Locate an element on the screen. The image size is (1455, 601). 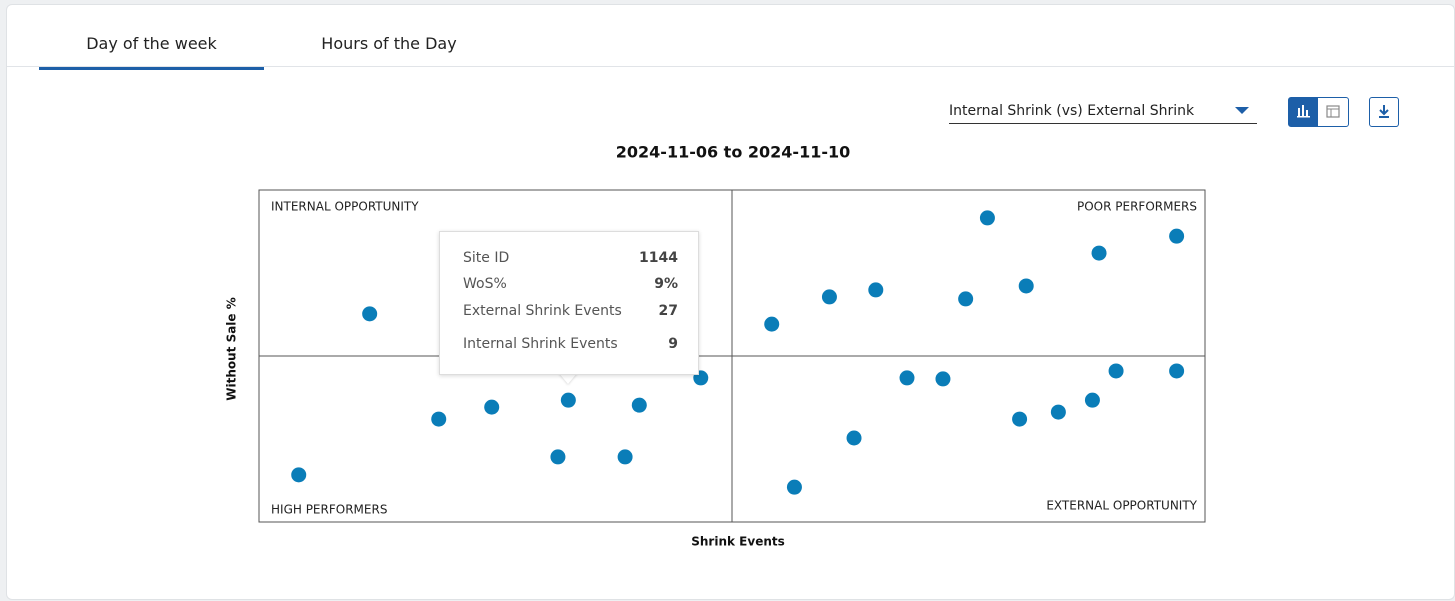
tooltip-row: WoS% 9% is located at coordinates (570, 284).